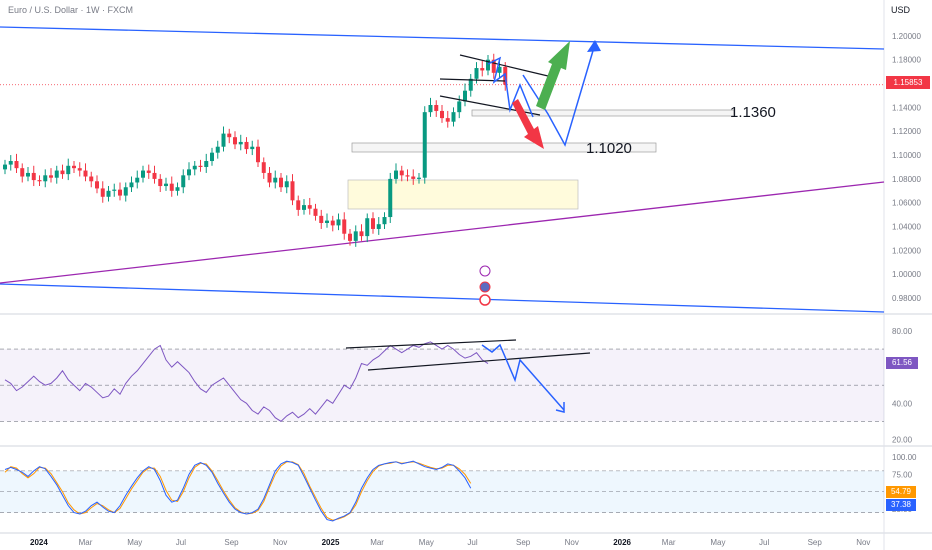  What do you see at coordinates (523, 377) in the screenshot?
I see `rsi-projection-path` at bounding box center [523, 377].